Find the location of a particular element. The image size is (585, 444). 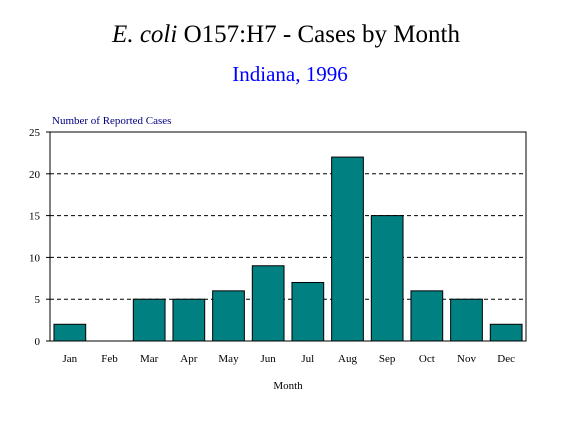

y-tick-label-25: 25 is located at coordinates (35, 133).